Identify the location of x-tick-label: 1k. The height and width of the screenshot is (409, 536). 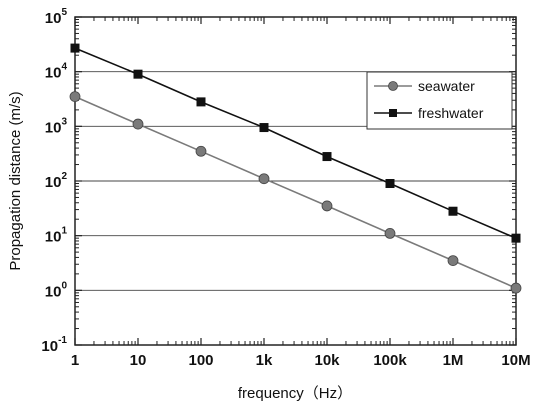
(264, 360).